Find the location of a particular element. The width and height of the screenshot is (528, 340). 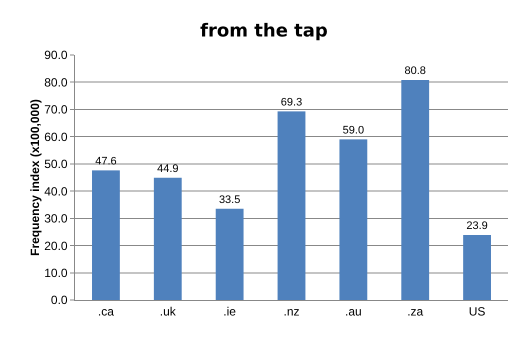

x-tick-label: .uk is located at coordinates (168, 311).